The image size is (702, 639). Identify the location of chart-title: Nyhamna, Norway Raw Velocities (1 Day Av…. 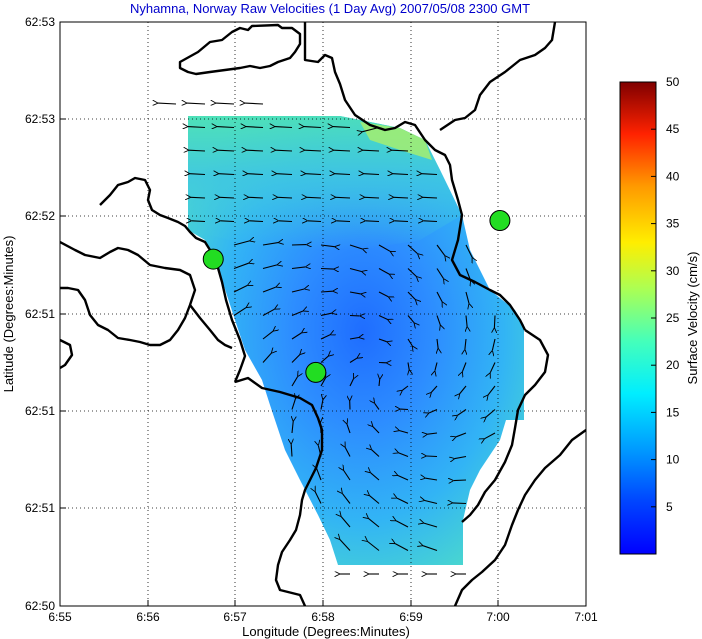
(330, 8).